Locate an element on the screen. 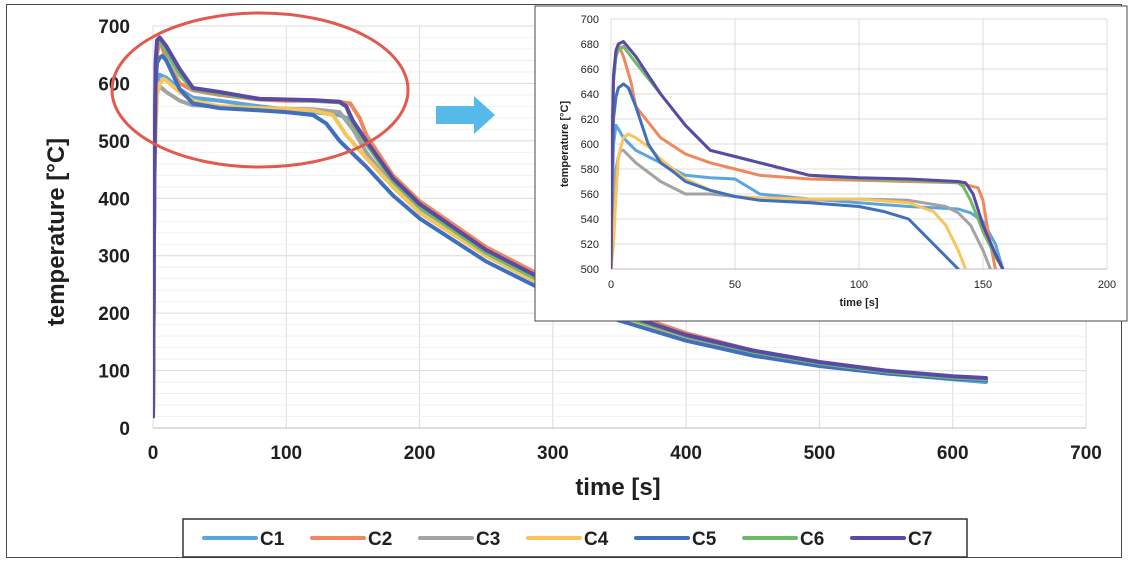  legend-label-c5: C5 is located at coordinates (704, 539).